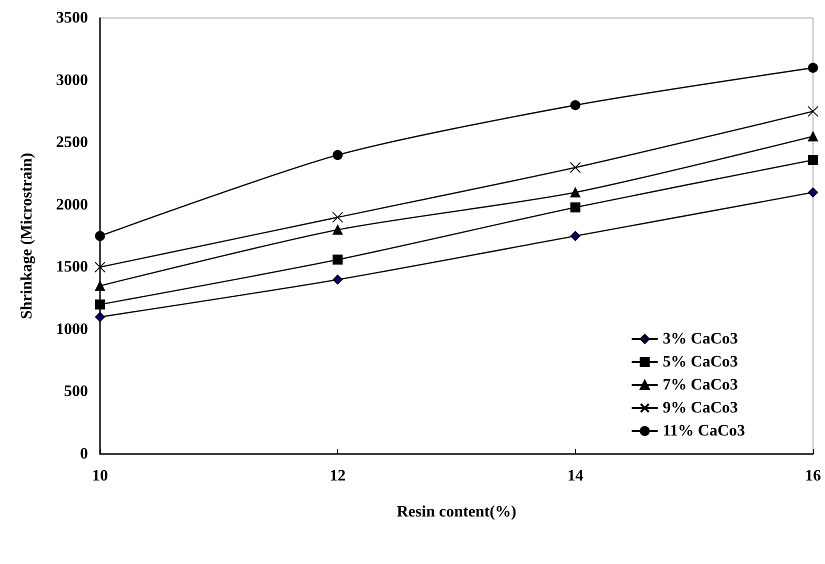 The height and width of the screenshot is (564, 825). I want to click on legend-label: 11% CaCo3, so click(704, 431).